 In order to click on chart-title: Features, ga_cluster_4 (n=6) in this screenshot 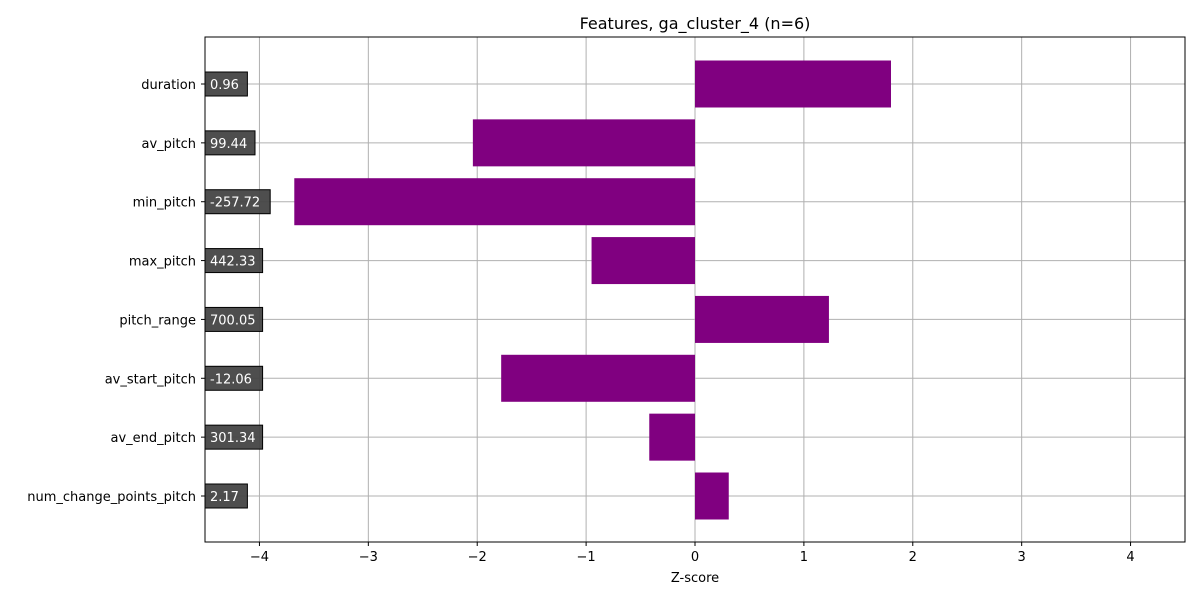, I will do `click(695, 24)`.